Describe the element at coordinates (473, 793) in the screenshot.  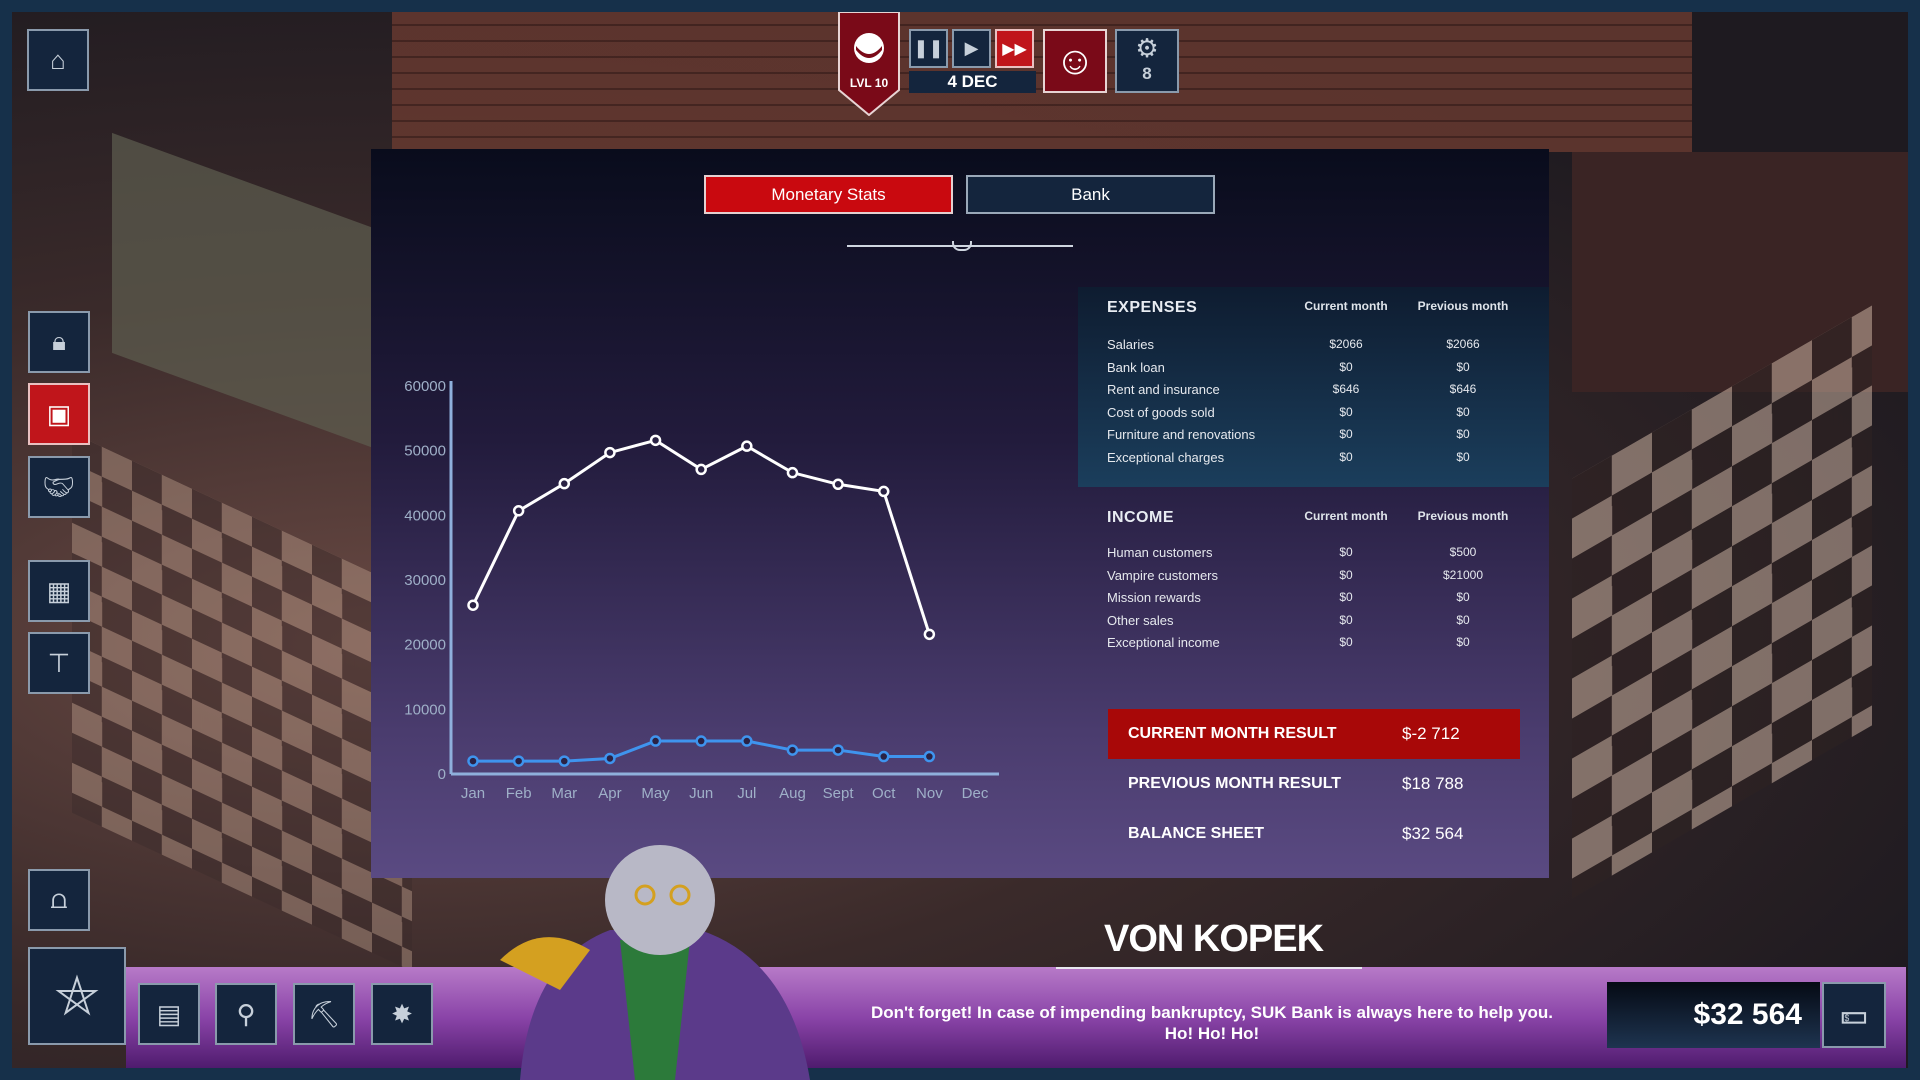
I see `x-tick-label: Jan` at that location.